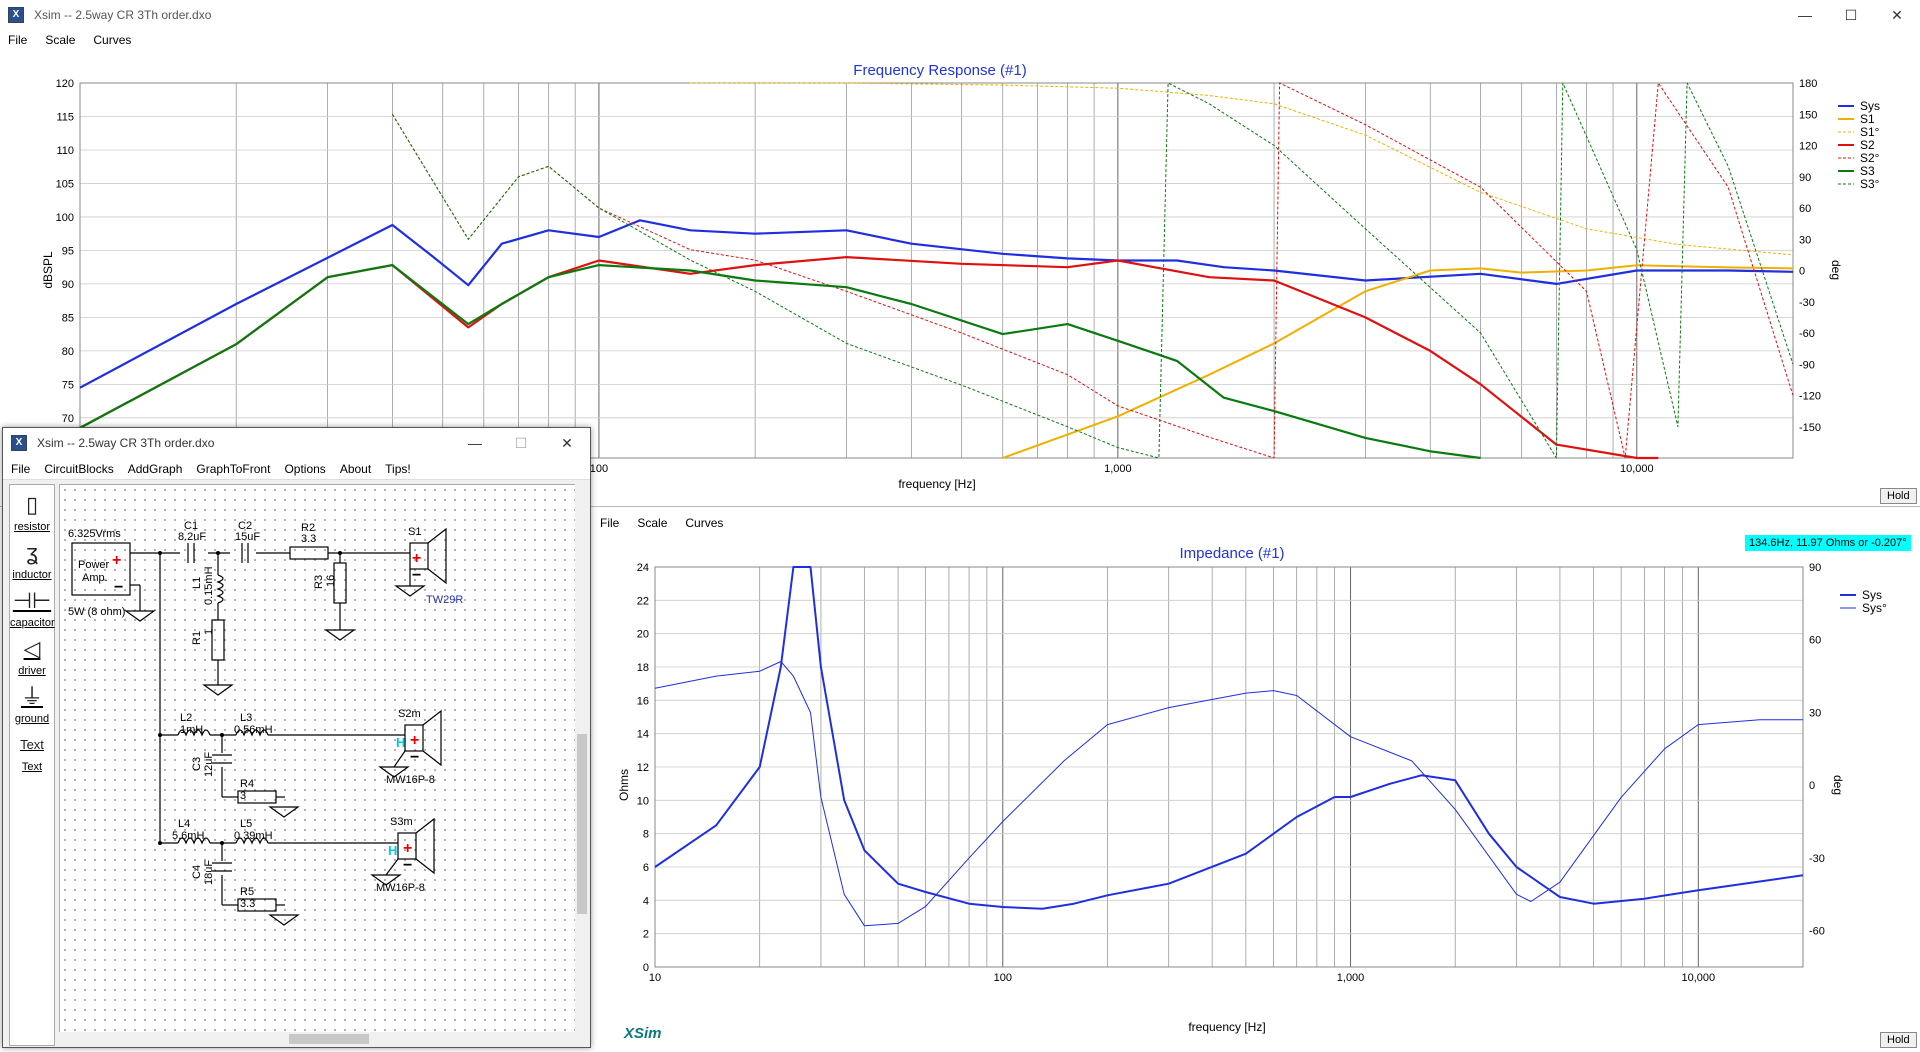  I want to click on svg-text: R5, so click(247, 892).